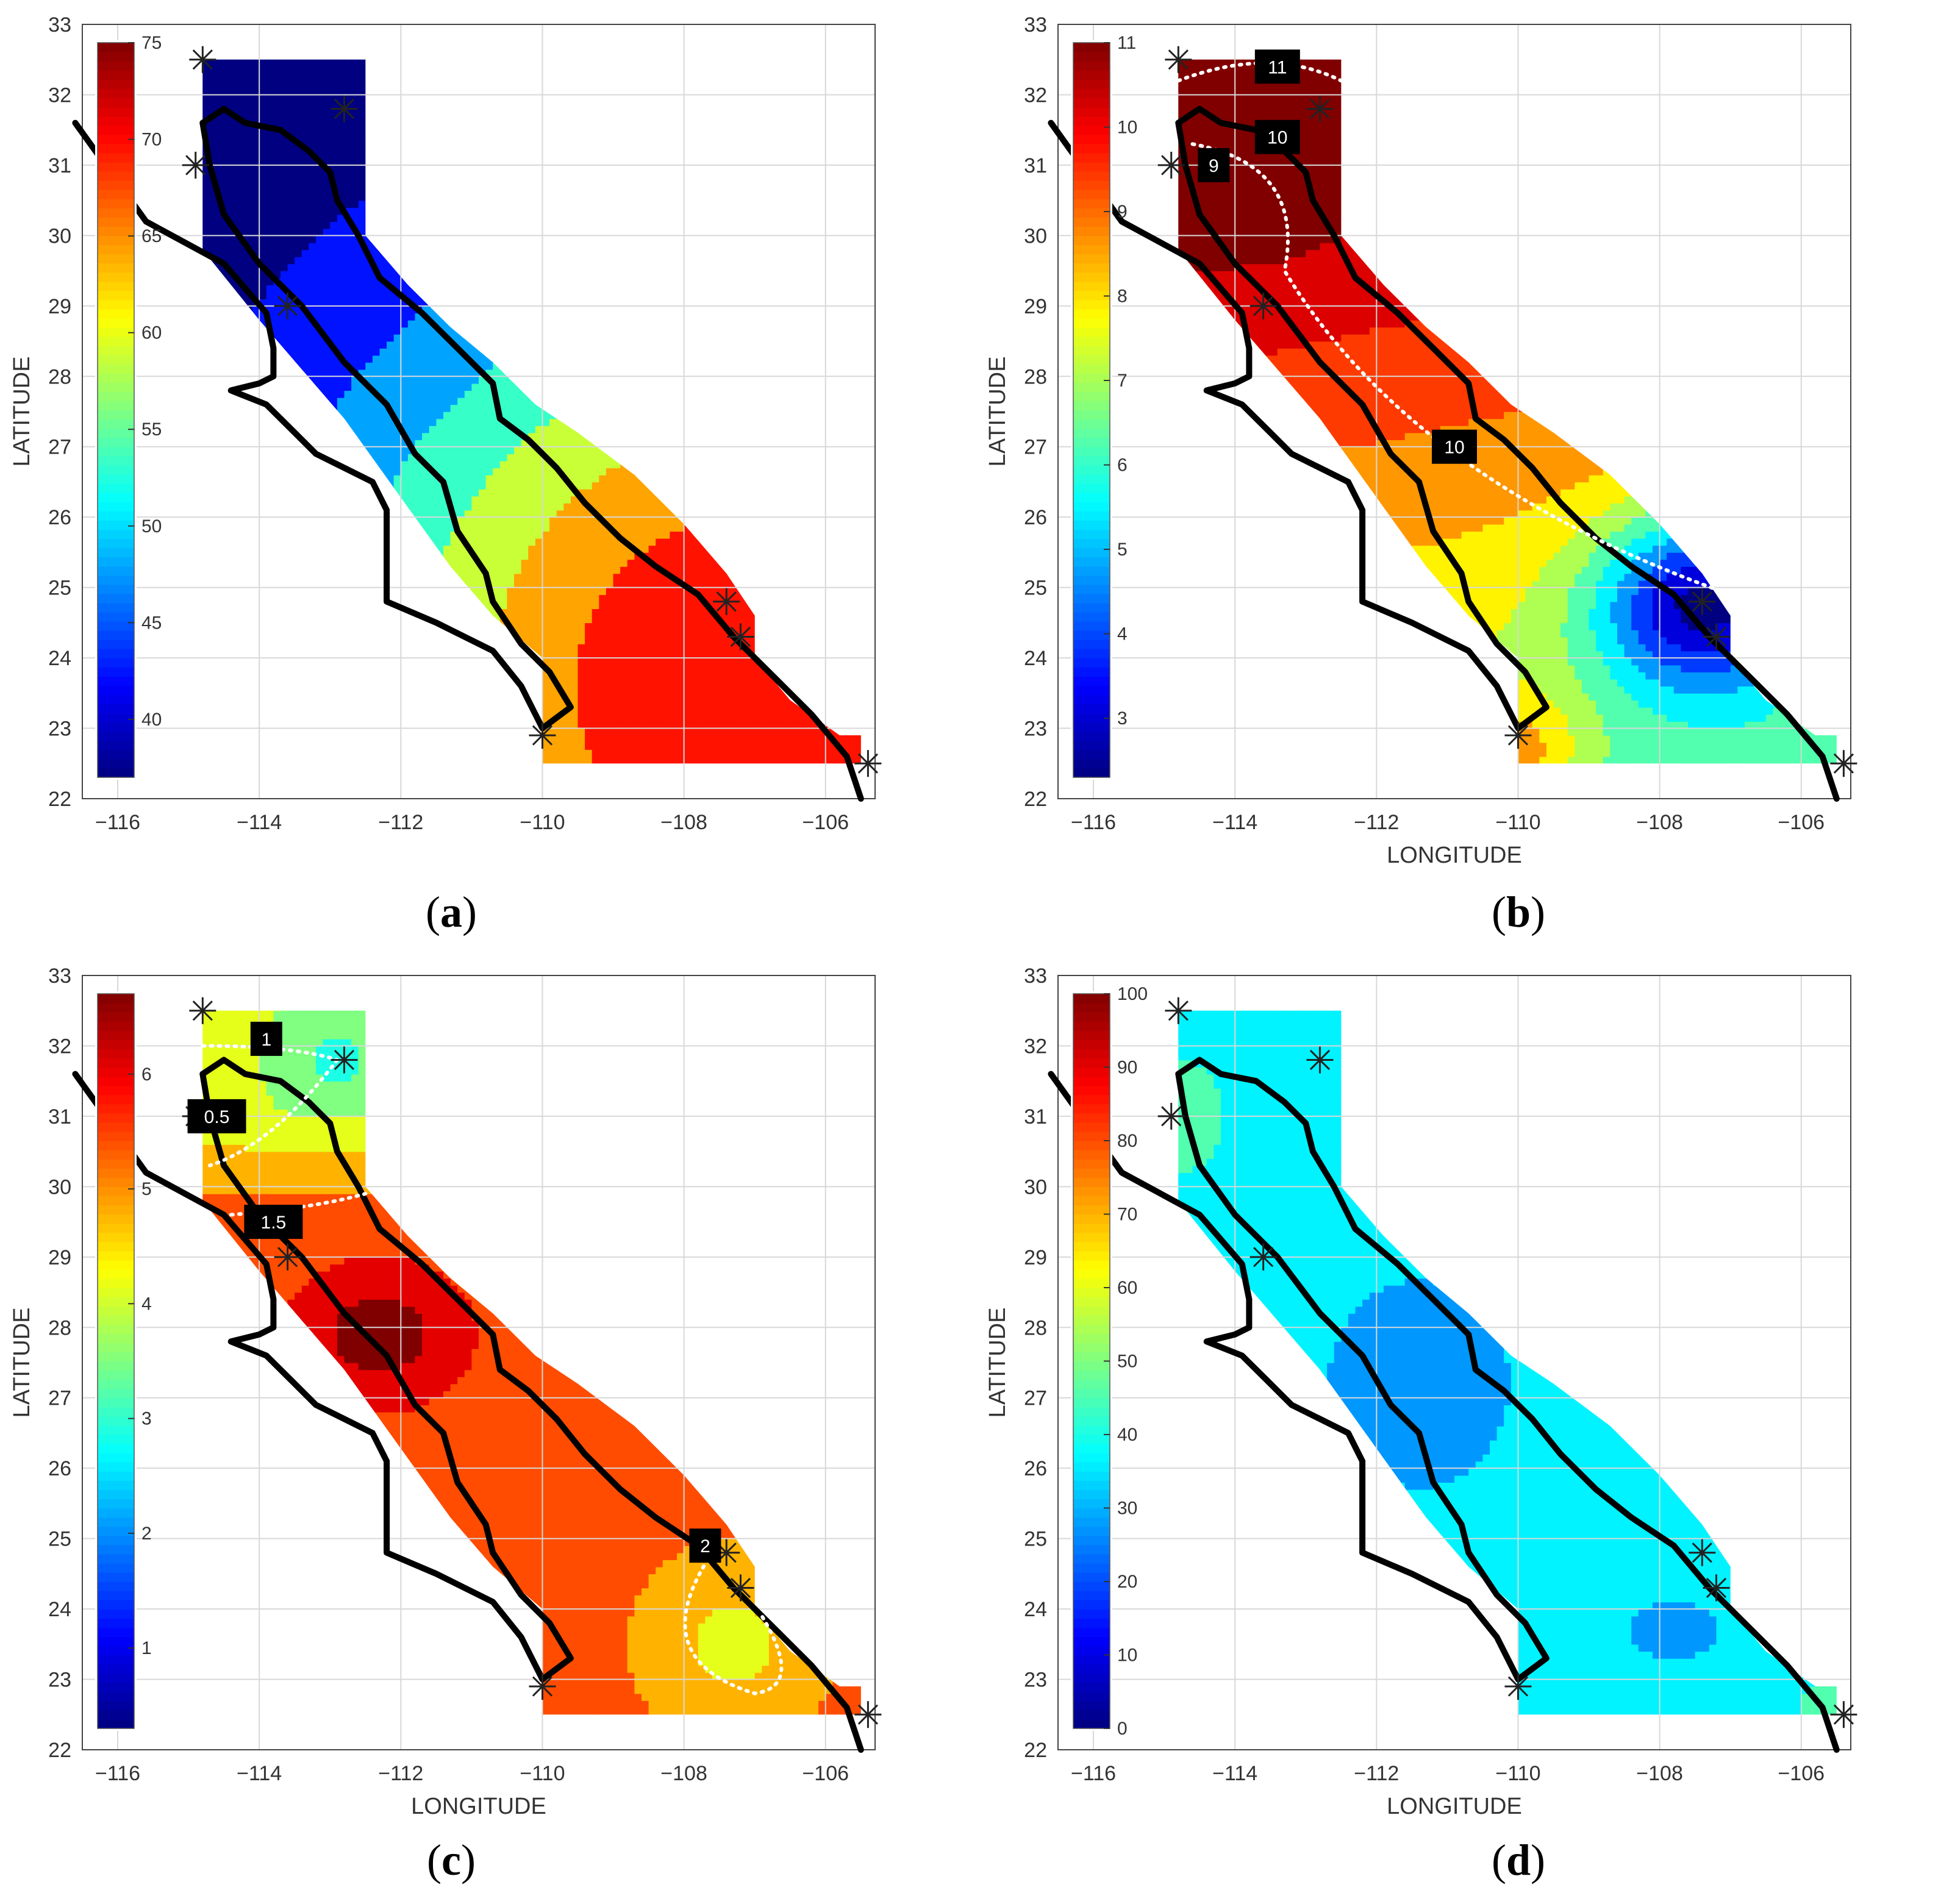 Image resolution: width=1952 pixels, height=1904 pixels. I want to click on x-tick-label: −108, so click(1659, 822).